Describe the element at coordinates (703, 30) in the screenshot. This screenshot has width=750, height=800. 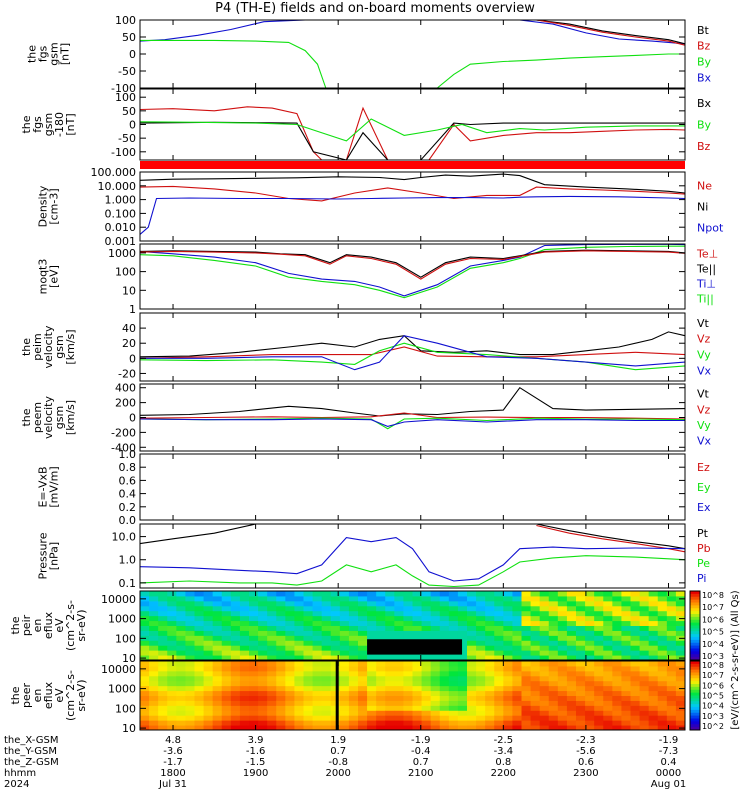
I see `legend-Bt: Bt` at that location.